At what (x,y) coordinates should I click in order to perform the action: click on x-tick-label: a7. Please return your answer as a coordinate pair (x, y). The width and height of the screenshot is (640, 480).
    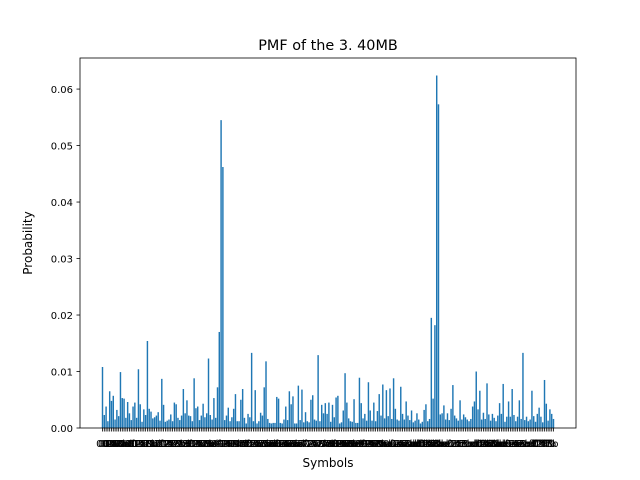
    Looking at the image, I should click on (402, 444).